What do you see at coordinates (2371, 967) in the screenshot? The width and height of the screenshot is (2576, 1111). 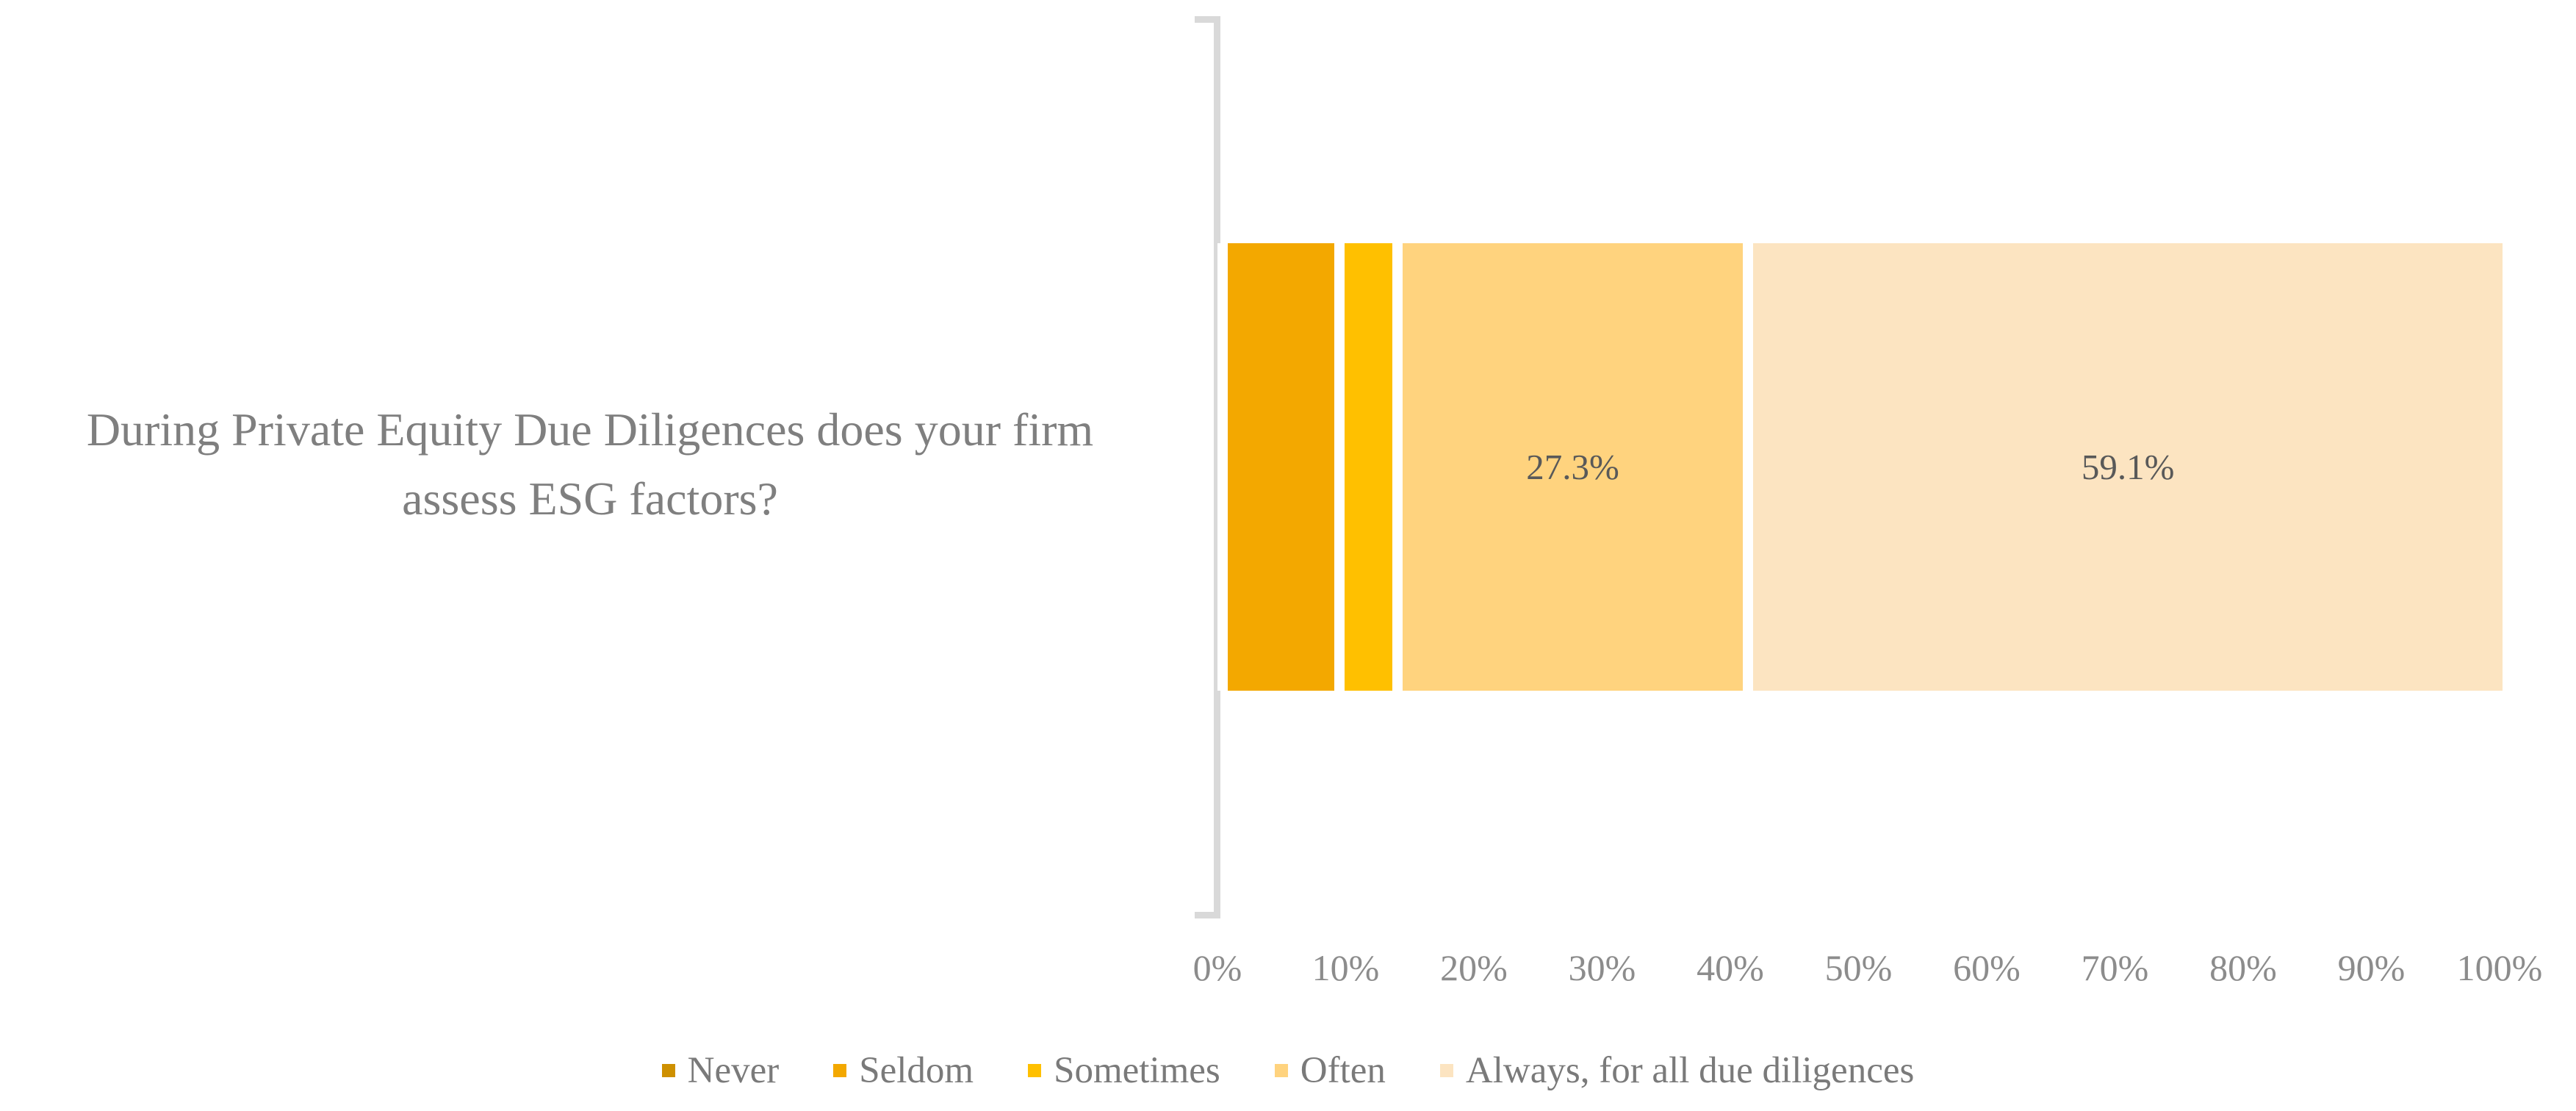 I see `x-tick-label-90: 90%` at bounding box center [2371, 967].